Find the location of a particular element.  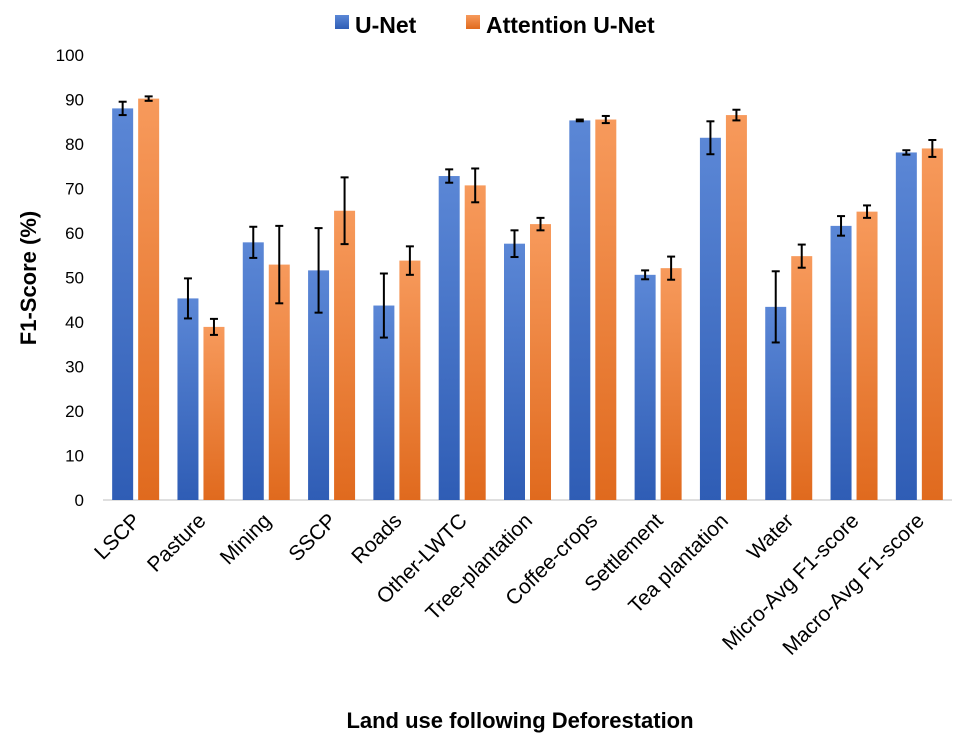

legend-swatch-unet is located at coordinates (342, 22).